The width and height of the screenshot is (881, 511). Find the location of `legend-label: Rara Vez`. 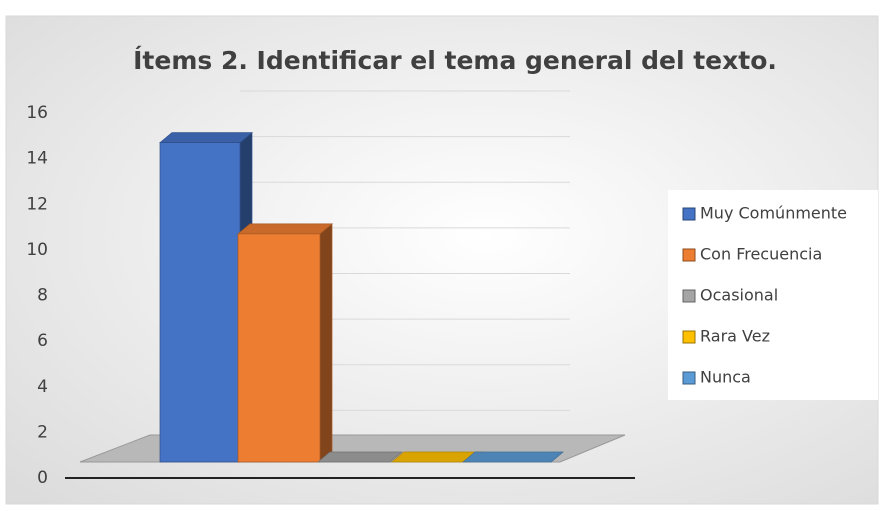

legend-label: Rara Vez is located at coordinates (735, 336).